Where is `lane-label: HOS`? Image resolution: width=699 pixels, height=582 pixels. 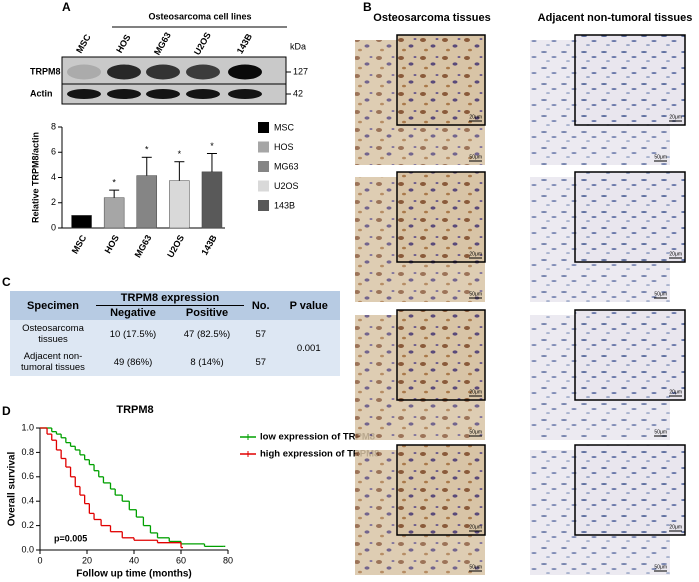
lane-label: HOS is located at coordinates (123, 44).